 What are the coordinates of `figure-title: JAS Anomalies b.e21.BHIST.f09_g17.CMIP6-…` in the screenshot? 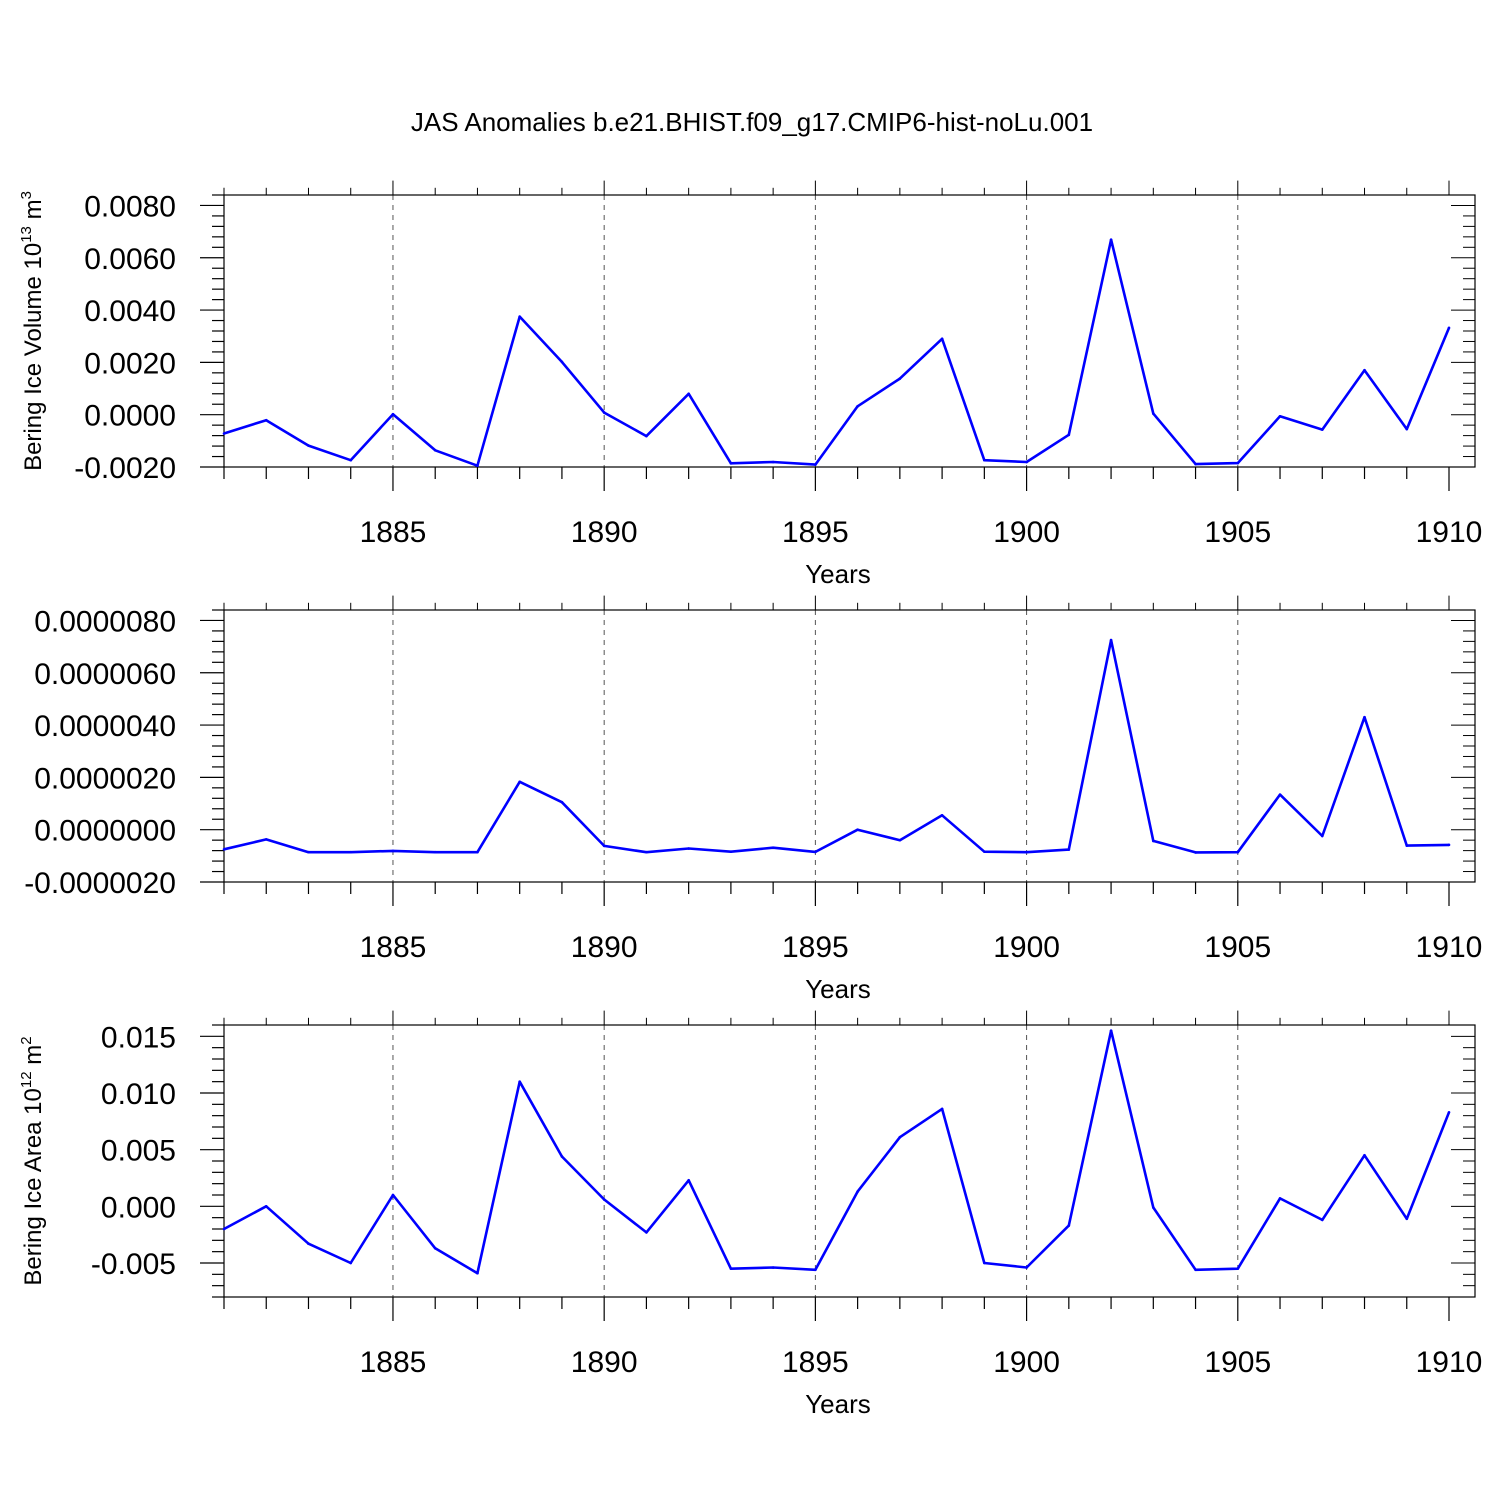 It's located at (752, 122).